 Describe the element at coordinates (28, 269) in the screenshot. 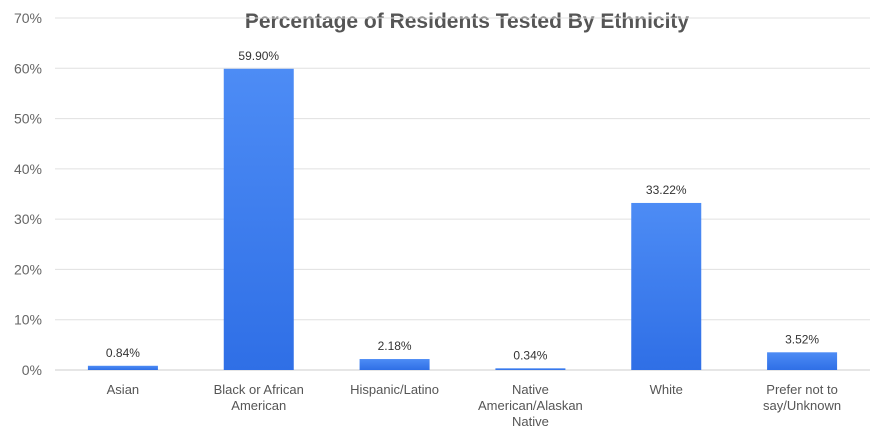

I see `y-tick-label: 20%` at that location.